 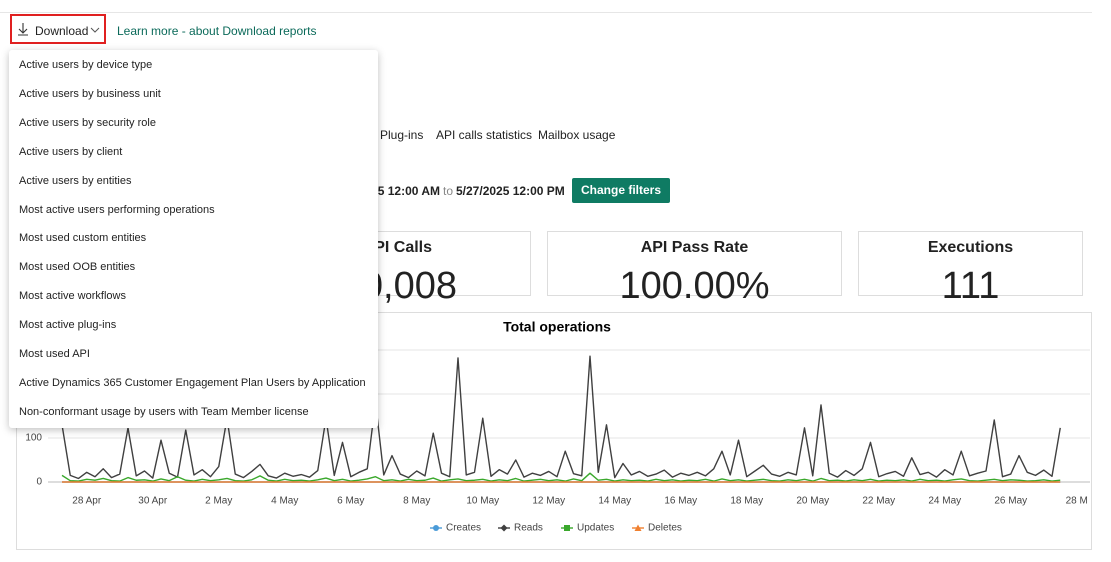 I want to click on x-tick-label: 24 May, so click(x=944, y=501).